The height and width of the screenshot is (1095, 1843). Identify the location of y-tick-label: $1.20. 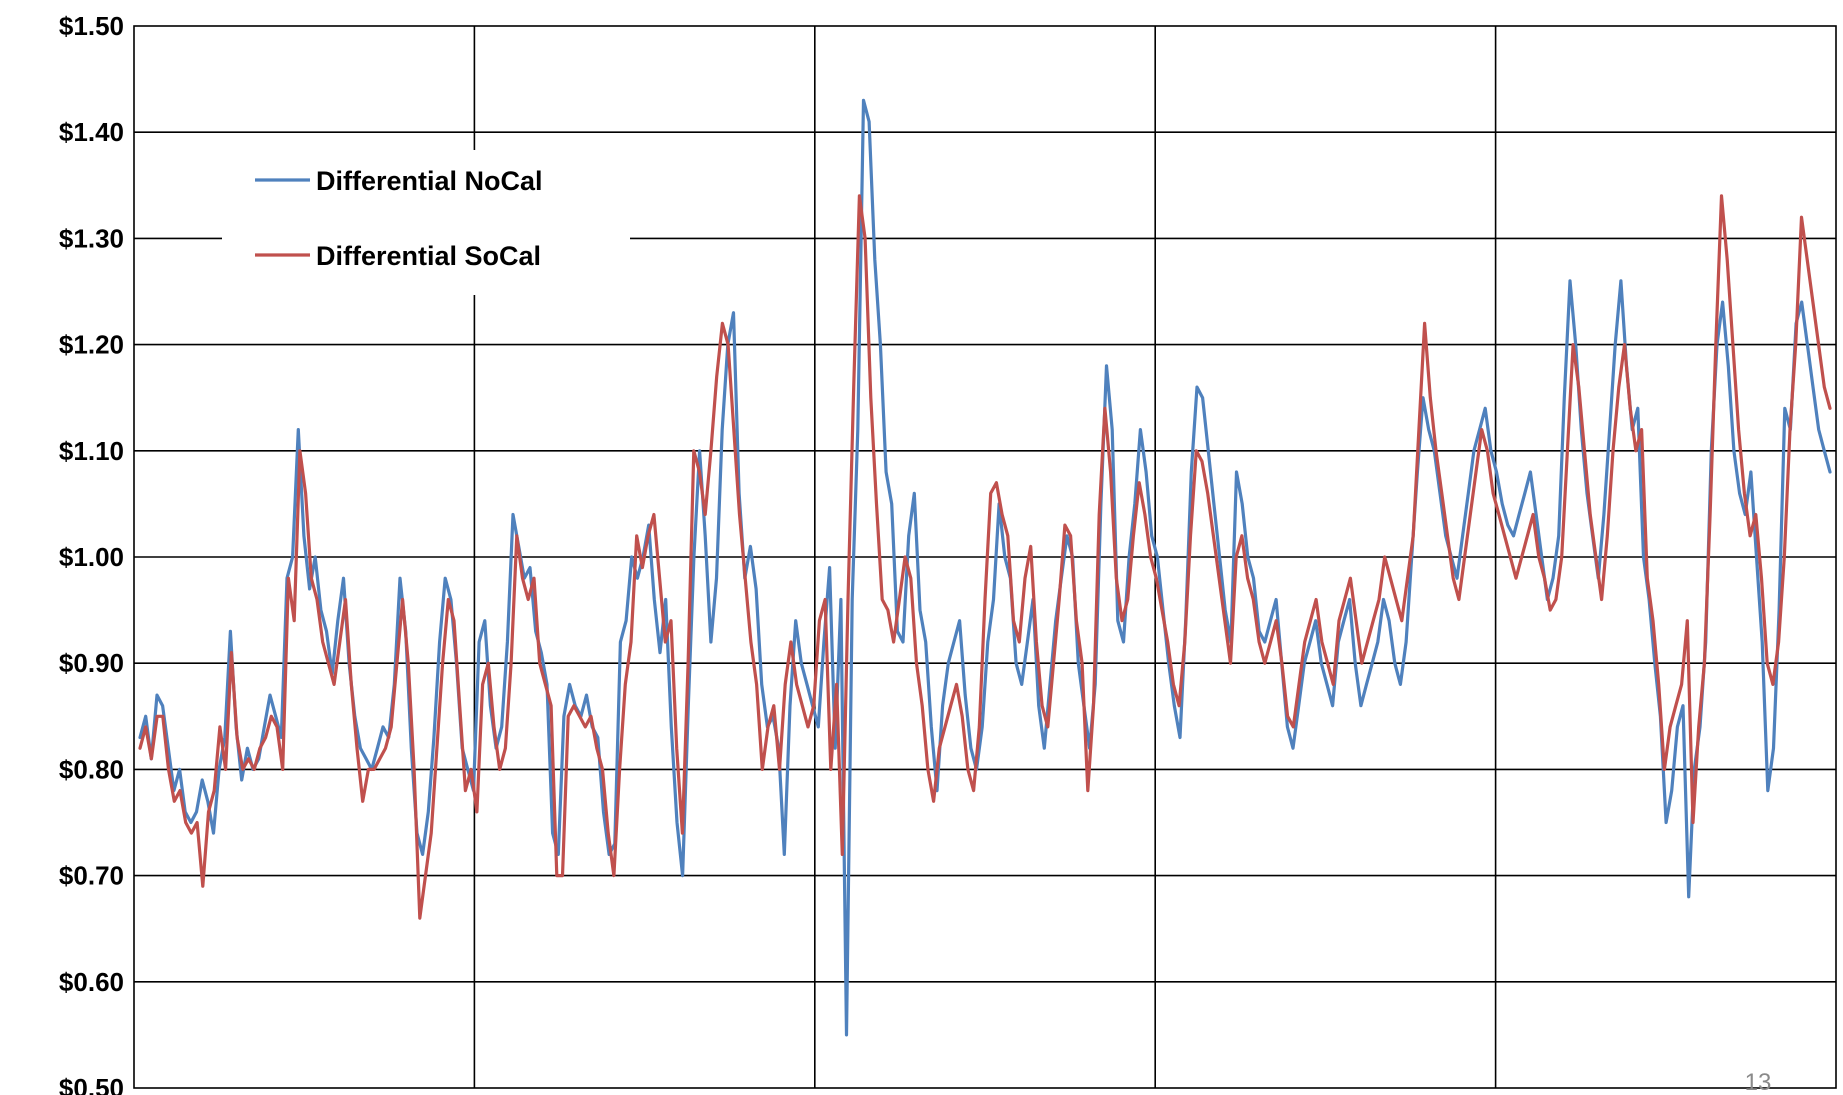
(91, 345).